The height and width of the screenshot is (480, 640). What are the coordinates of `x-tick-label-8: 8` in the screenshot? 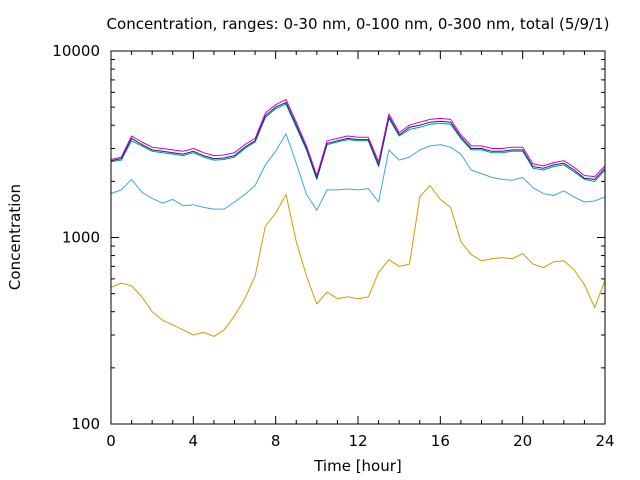 It's located at (276, 441).